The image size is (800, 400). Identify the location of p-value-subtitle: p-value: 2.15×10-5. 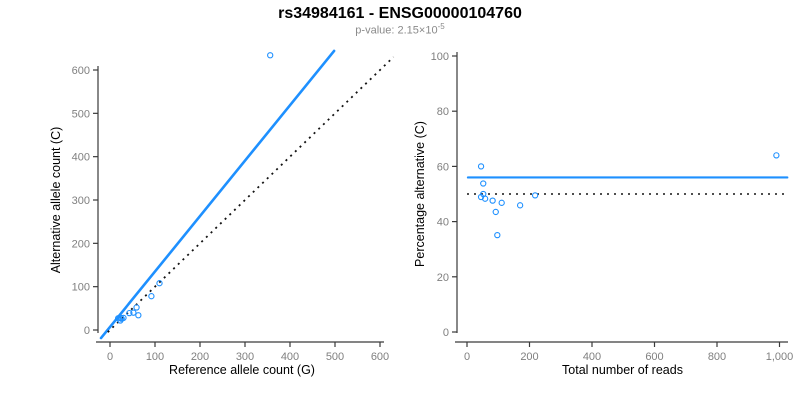
(400, 29).